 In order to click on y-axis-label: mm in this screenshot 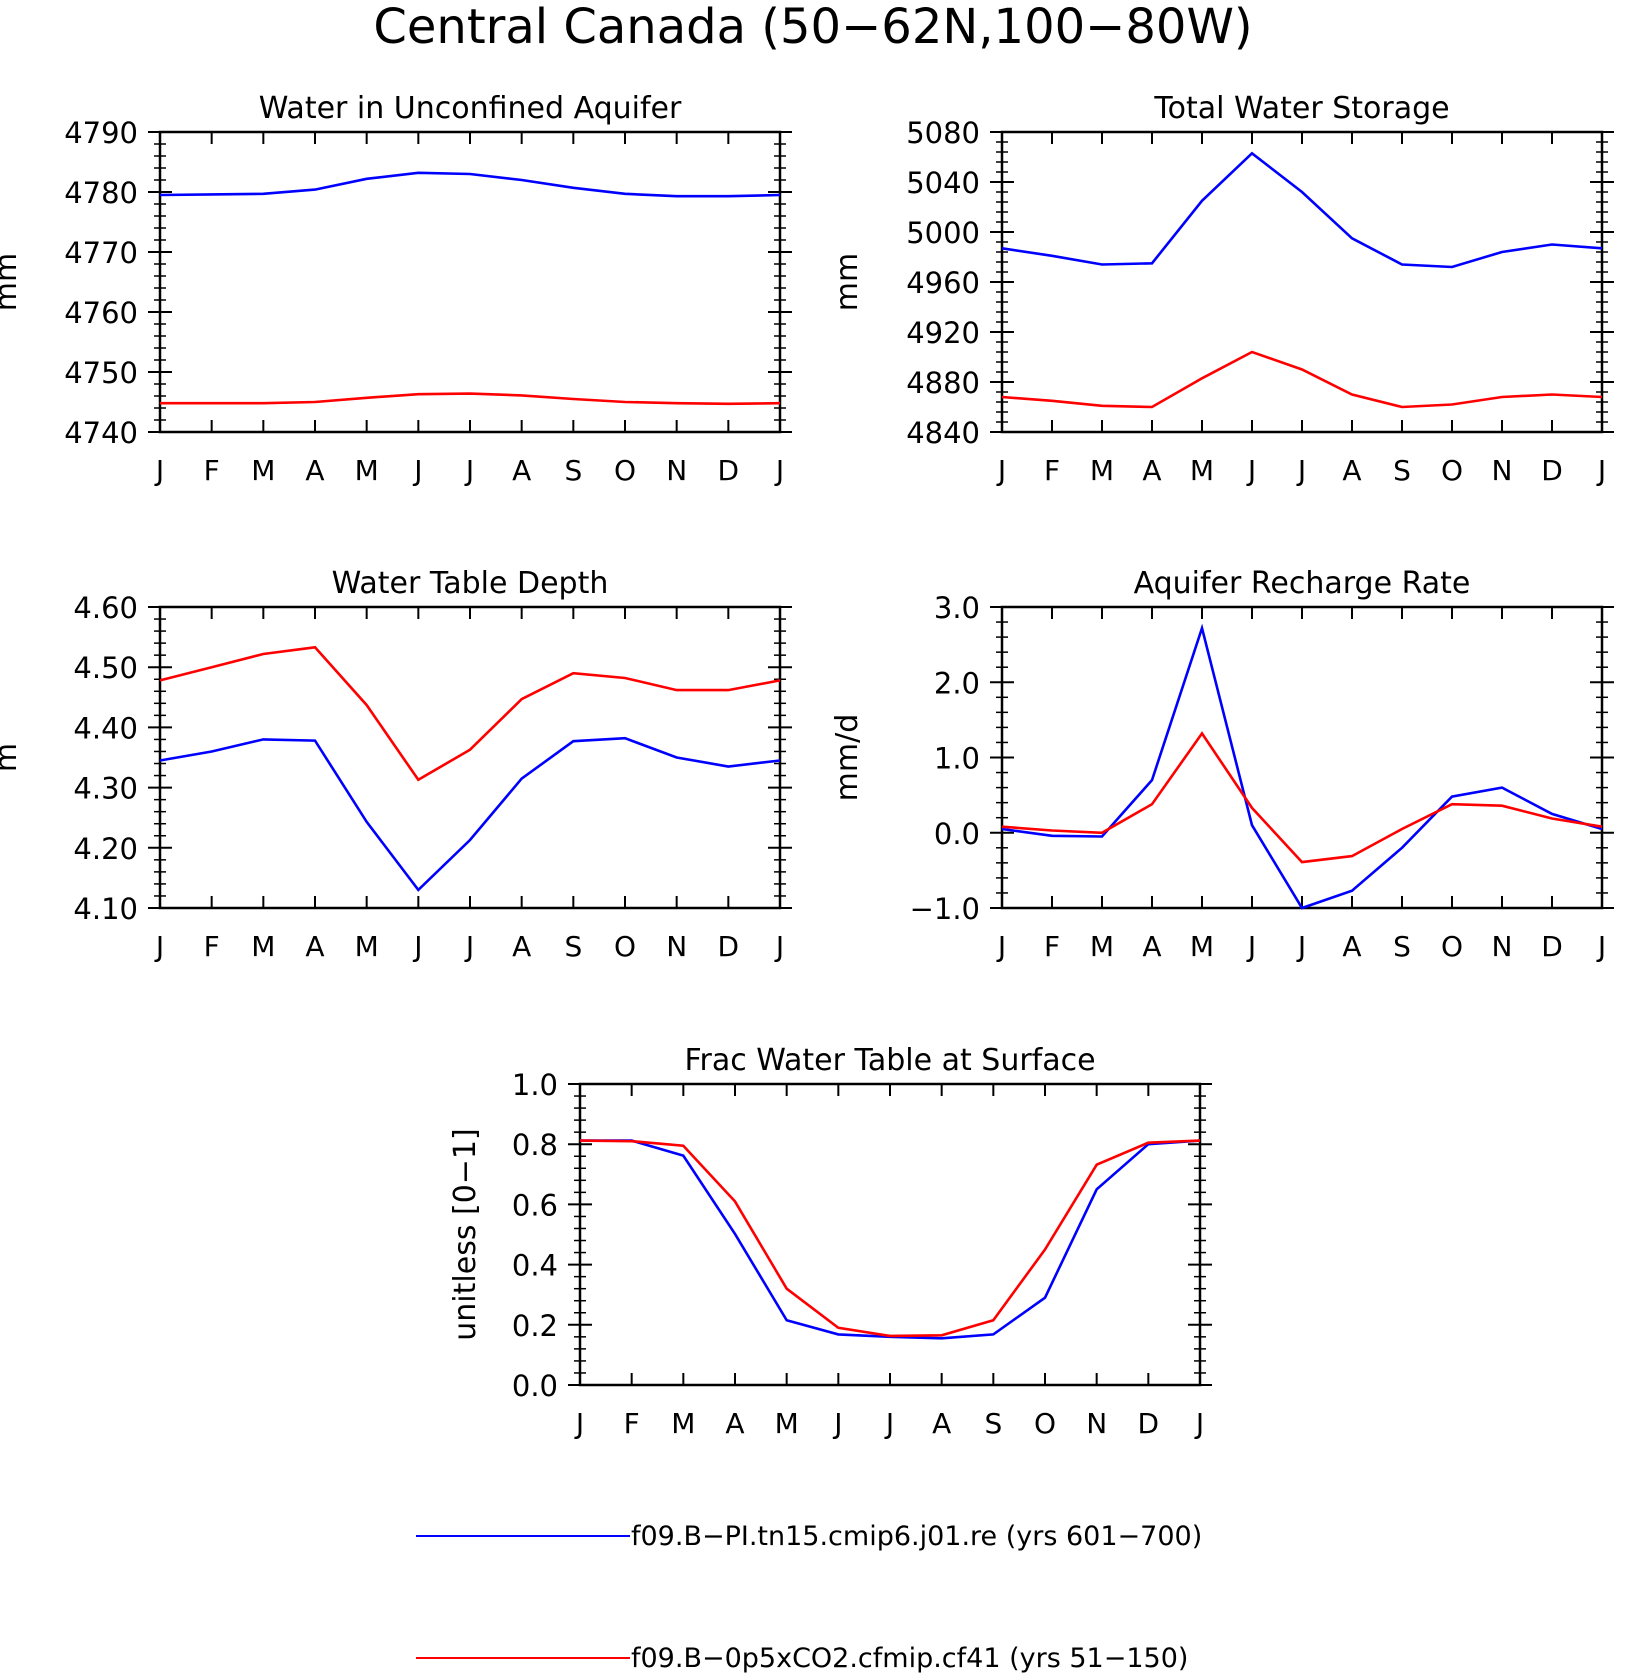, I will do `click(12, 282)`.